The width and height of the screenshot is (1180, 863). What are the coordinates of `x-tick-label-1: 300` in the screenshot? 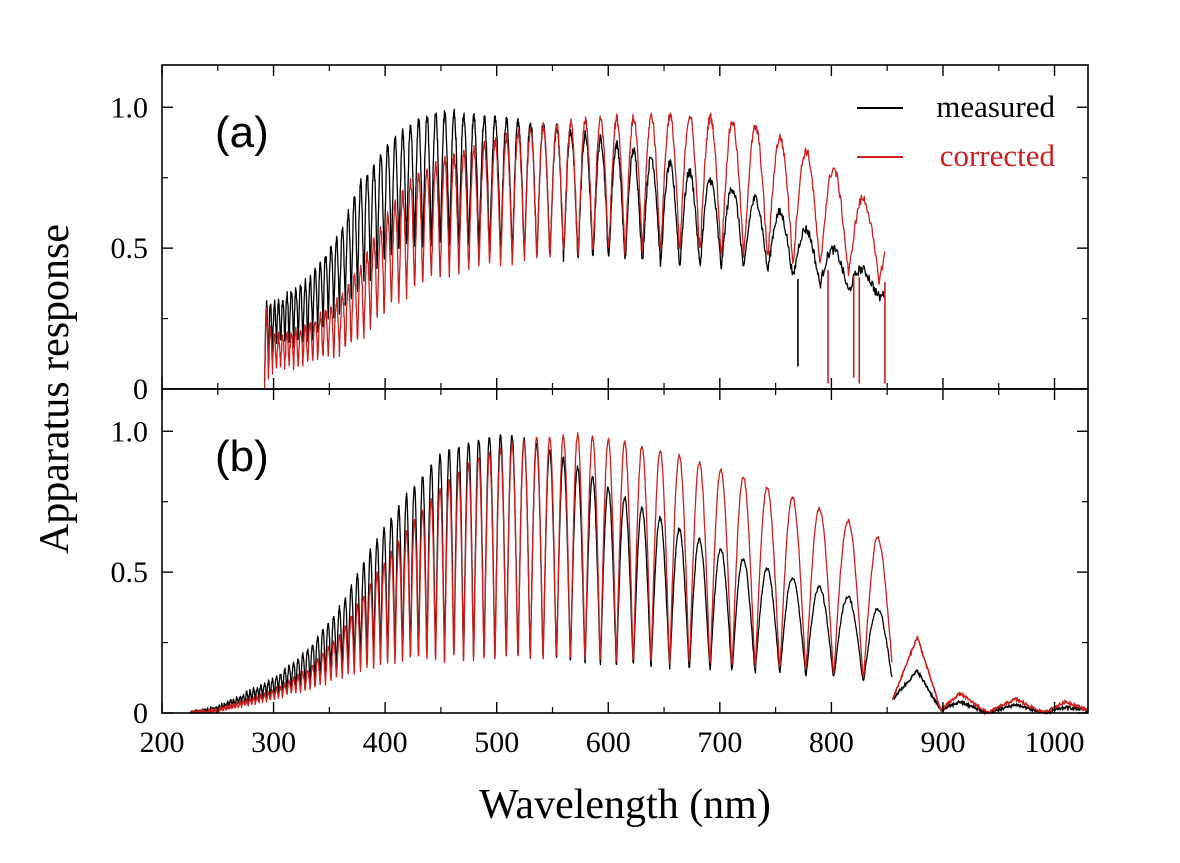 It's located at (273, 742).